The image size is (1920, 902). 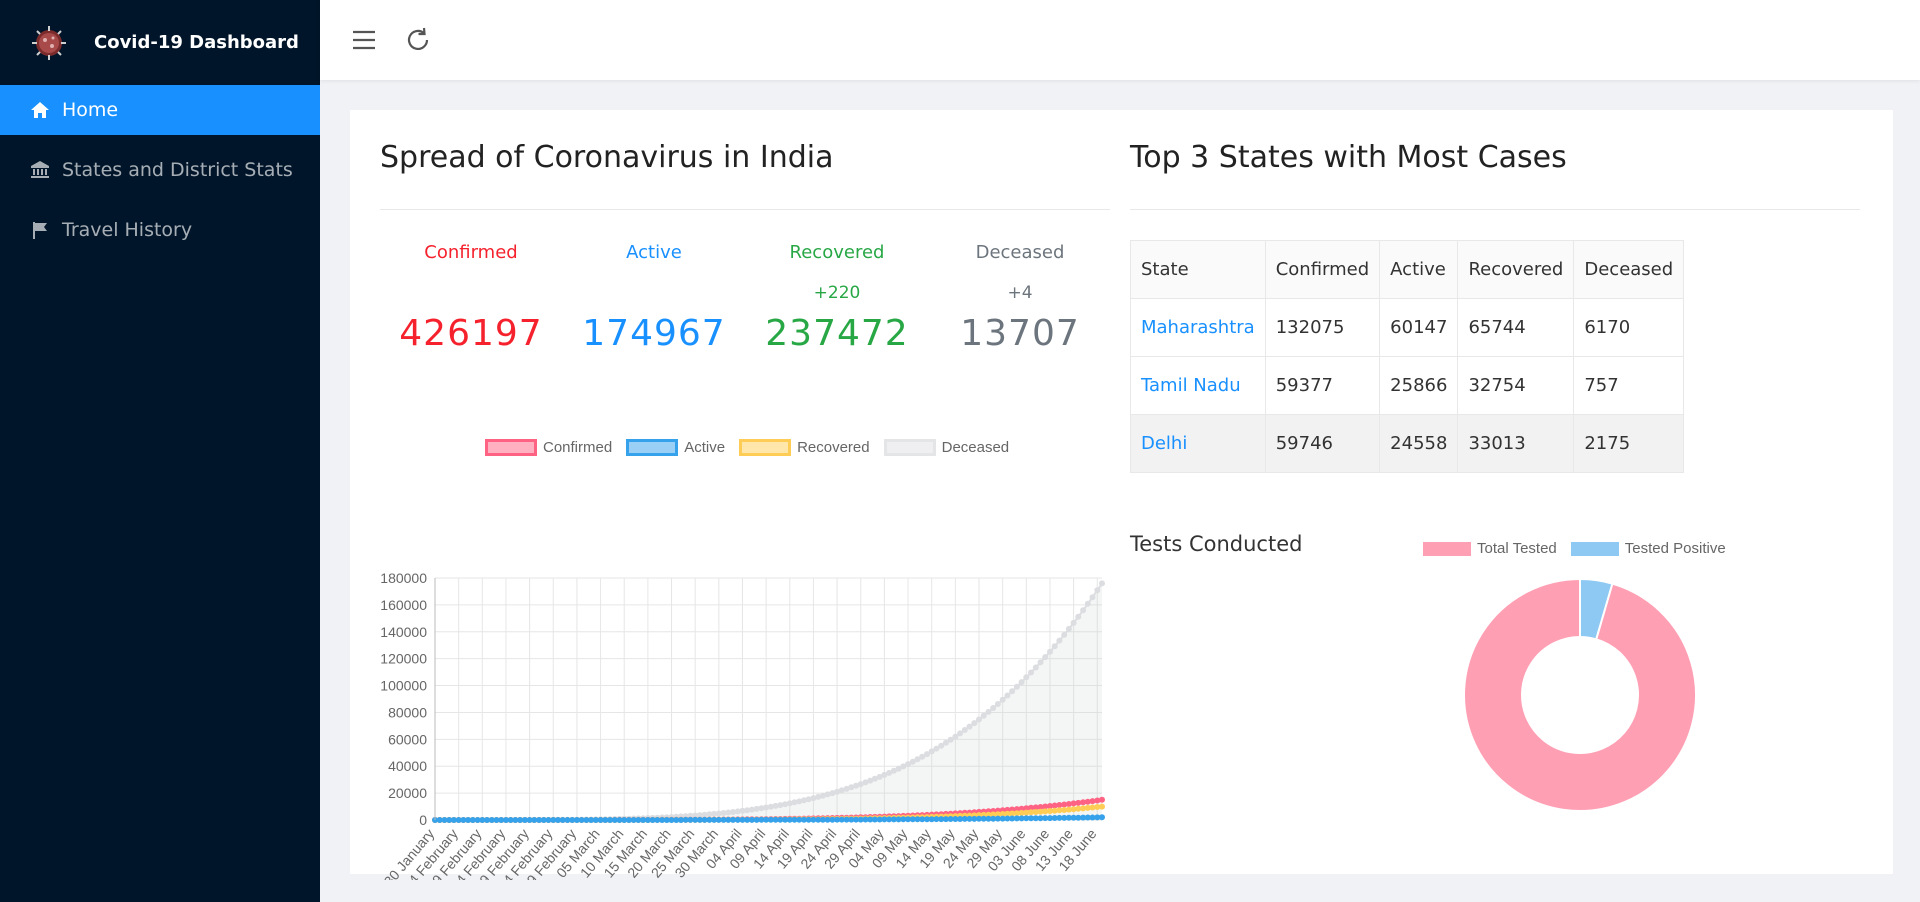 What do you see at coordinates (1407, 443) in the screenshot?
I see `table-row: Delhi 59746 24558 33013 2175` at bounding box center [1407, 443].